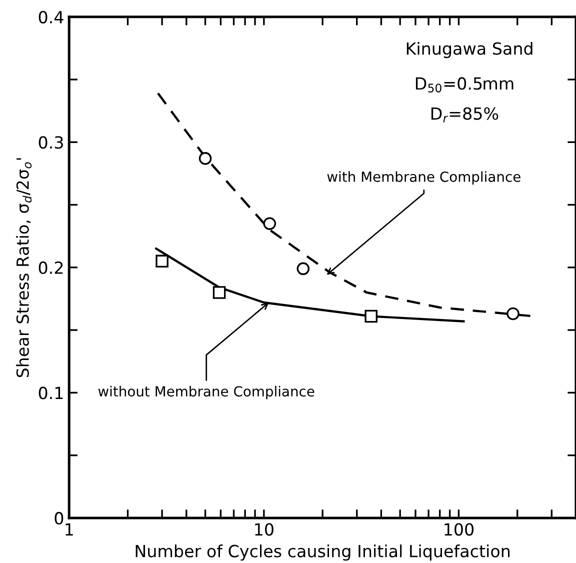 This screenshot has width=576, height=563. I want to click on y-tick-label: 0.1, so click(50, 393).